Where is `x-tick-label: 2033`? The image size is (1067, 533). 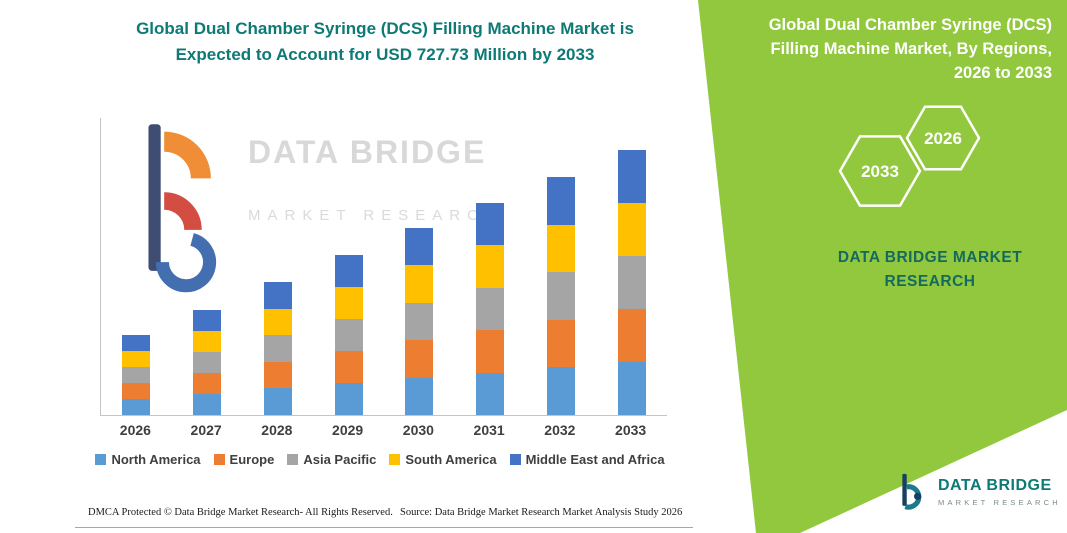 x-tick-label: 2033 is located at coordinates (631, 430).